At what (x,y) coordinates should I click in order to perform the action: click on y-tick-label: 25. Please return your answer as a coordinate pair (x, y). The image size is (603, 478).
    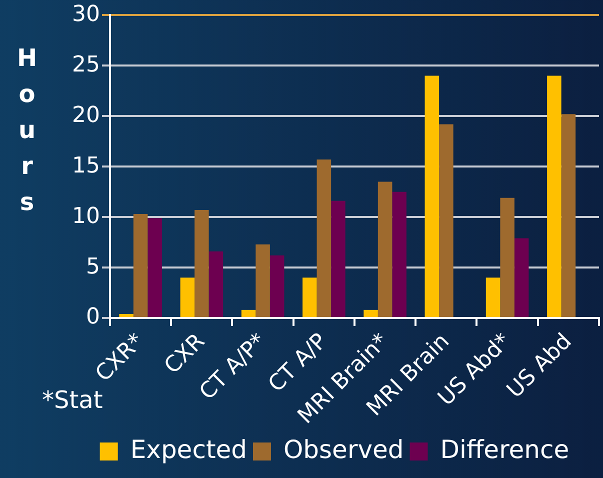
    Looking at the image, I should click on (86, 65).